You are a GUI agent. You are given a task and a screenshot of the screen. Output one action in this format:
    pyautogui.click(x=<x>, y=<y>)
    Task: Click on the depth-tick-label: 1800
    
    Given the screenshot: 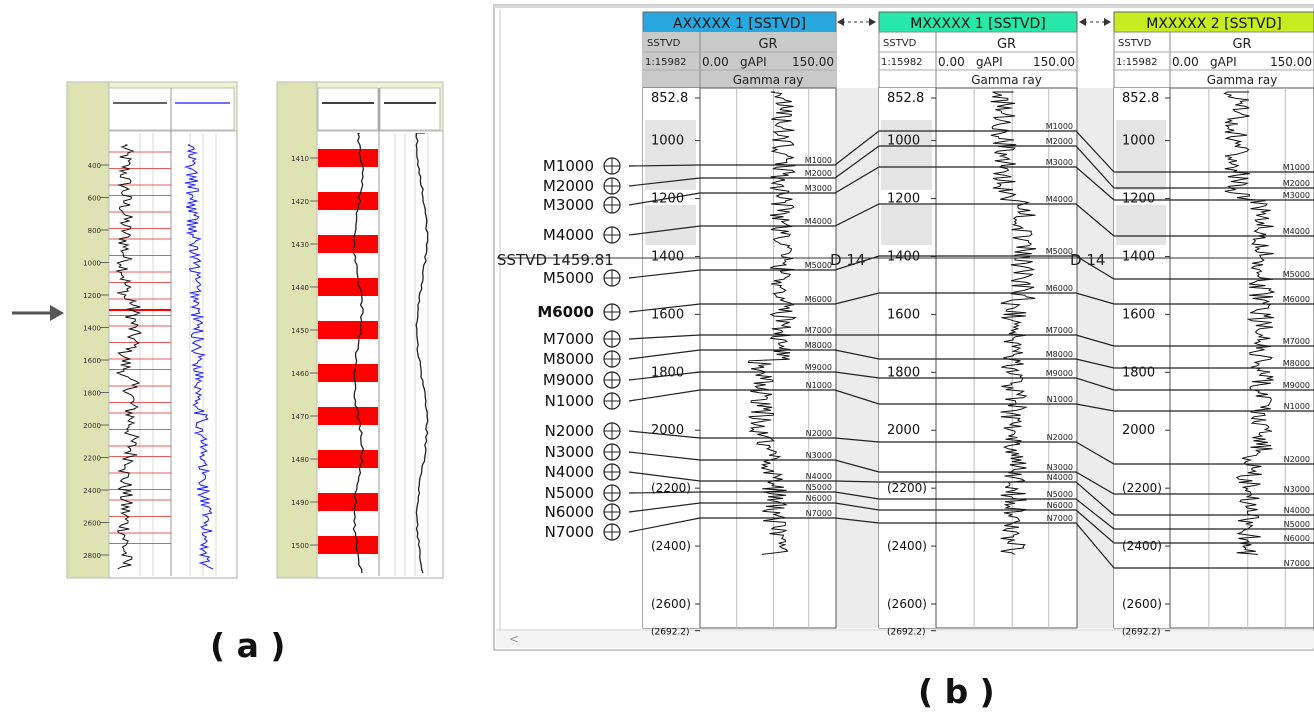 What is the action you would take?
    pyautogui.click(x=92, y=394)
    